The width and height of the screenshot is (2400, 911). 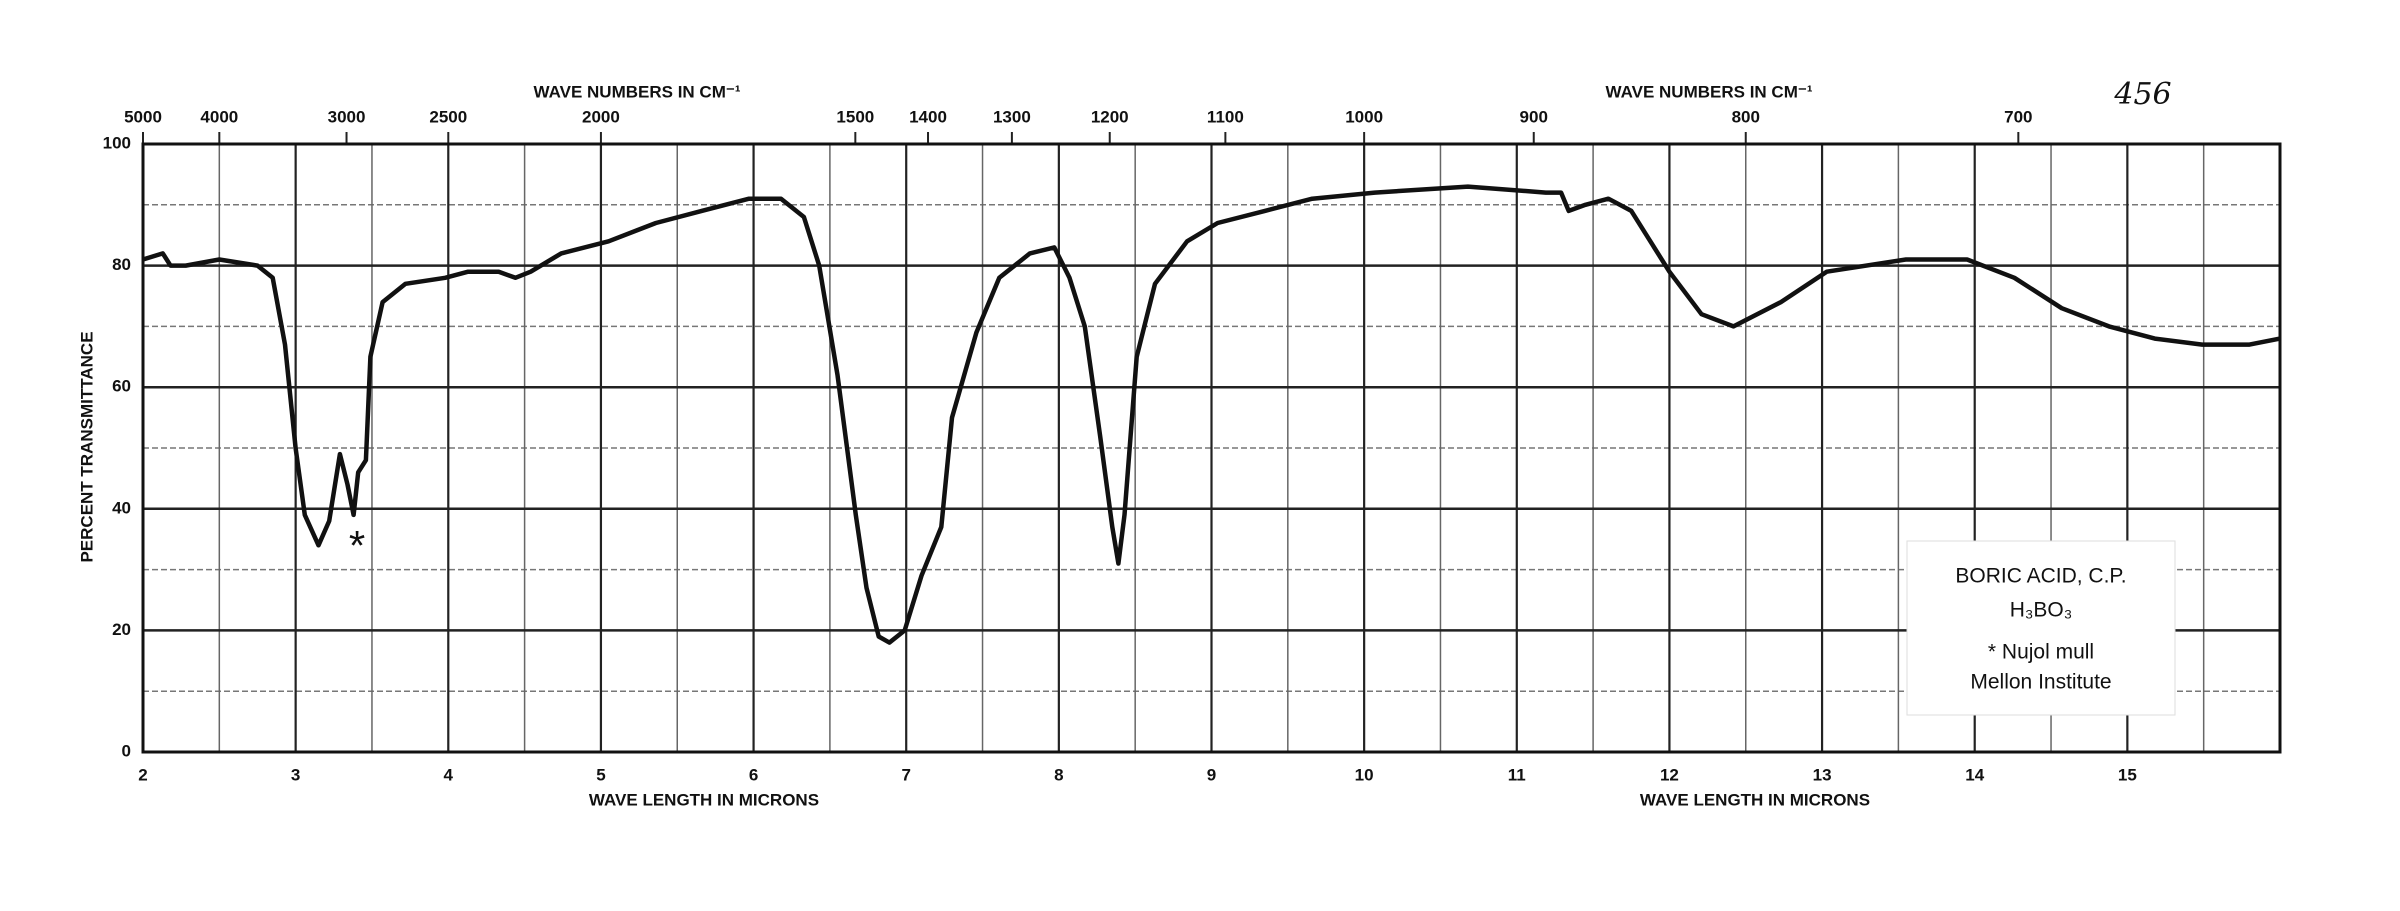 I want to click on top-tick-label: 1400, so click(x=928, y=116).